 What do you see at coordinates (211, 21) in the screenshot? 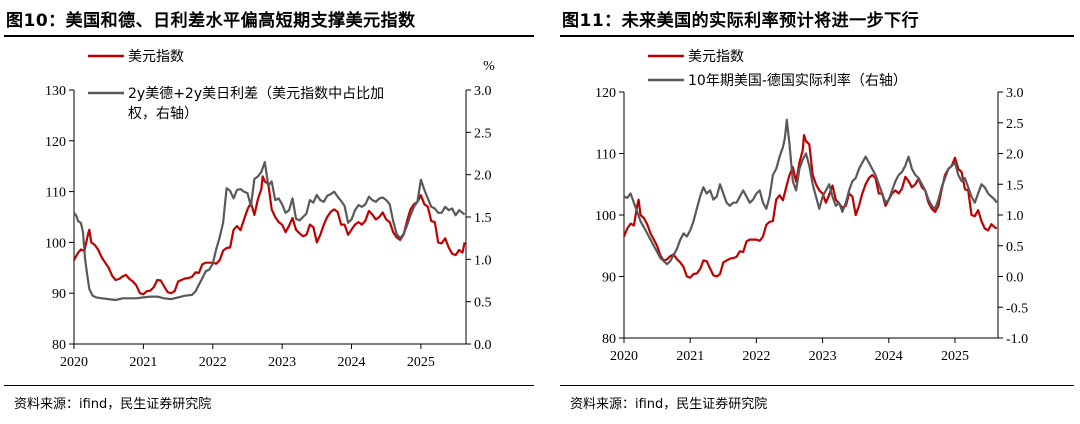
I see `chart-title: 图10：美国和德、日利差水平偏高短期支撑美元指数` at bounding box center [211, 21].